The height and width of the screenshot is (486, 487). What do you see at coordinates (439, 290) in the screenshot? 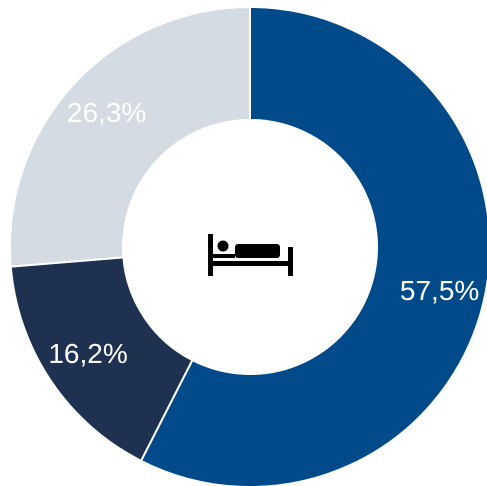
I see `slice-value-label-1: 57,5%` at bounding box center [439, 290].